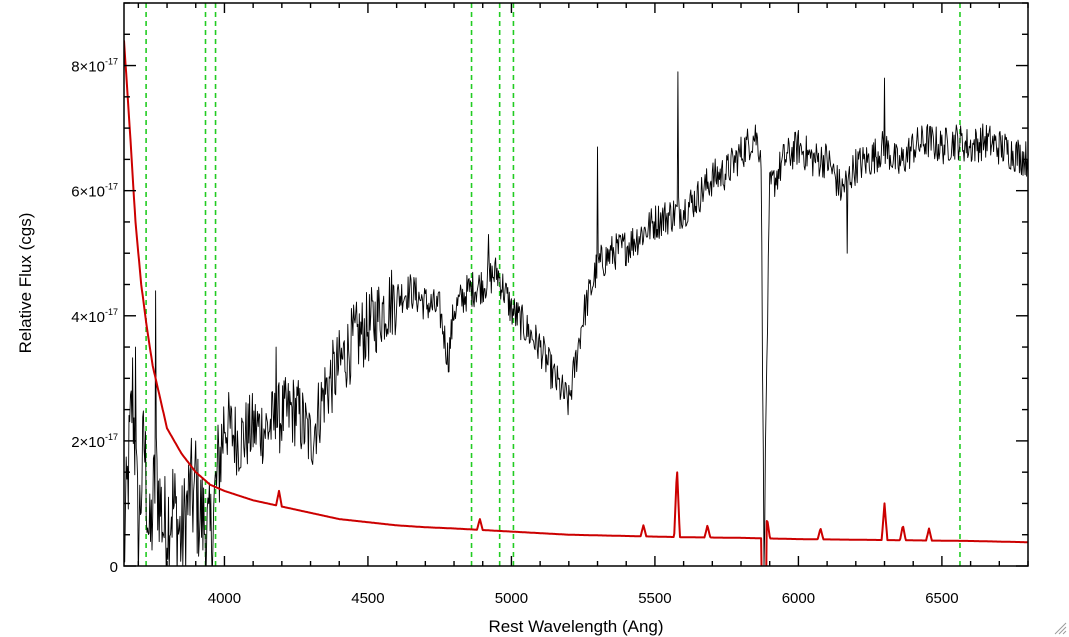 The image size is (1069, 637). I want to click on x-tick-label: 4500, so click(367, 598).